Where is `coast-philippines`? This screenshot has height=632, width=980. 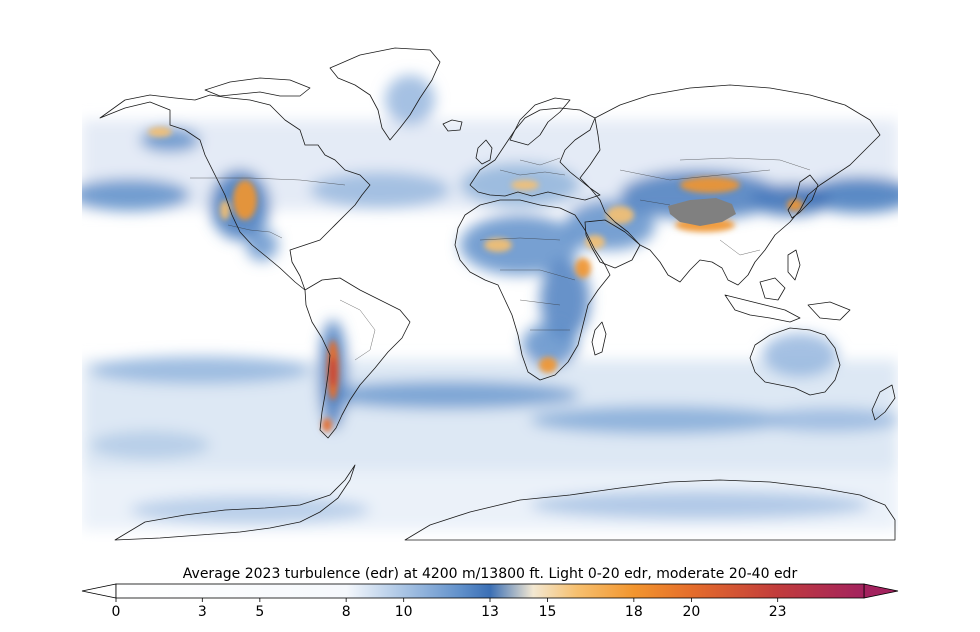
coast-philippines is located at coordinates (794, 265).